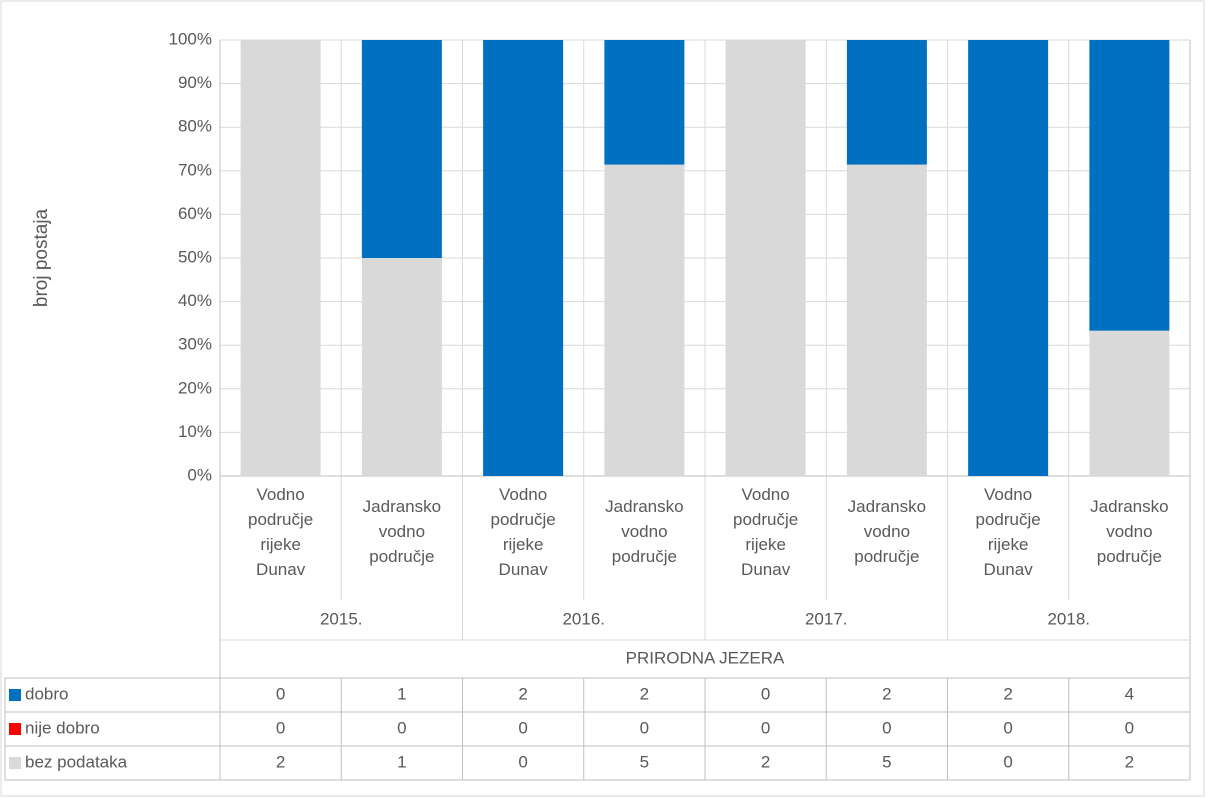  Describe the element at coordinates (195, 431) in the screenshot. I see `y-tick-label: 10%` at that location.